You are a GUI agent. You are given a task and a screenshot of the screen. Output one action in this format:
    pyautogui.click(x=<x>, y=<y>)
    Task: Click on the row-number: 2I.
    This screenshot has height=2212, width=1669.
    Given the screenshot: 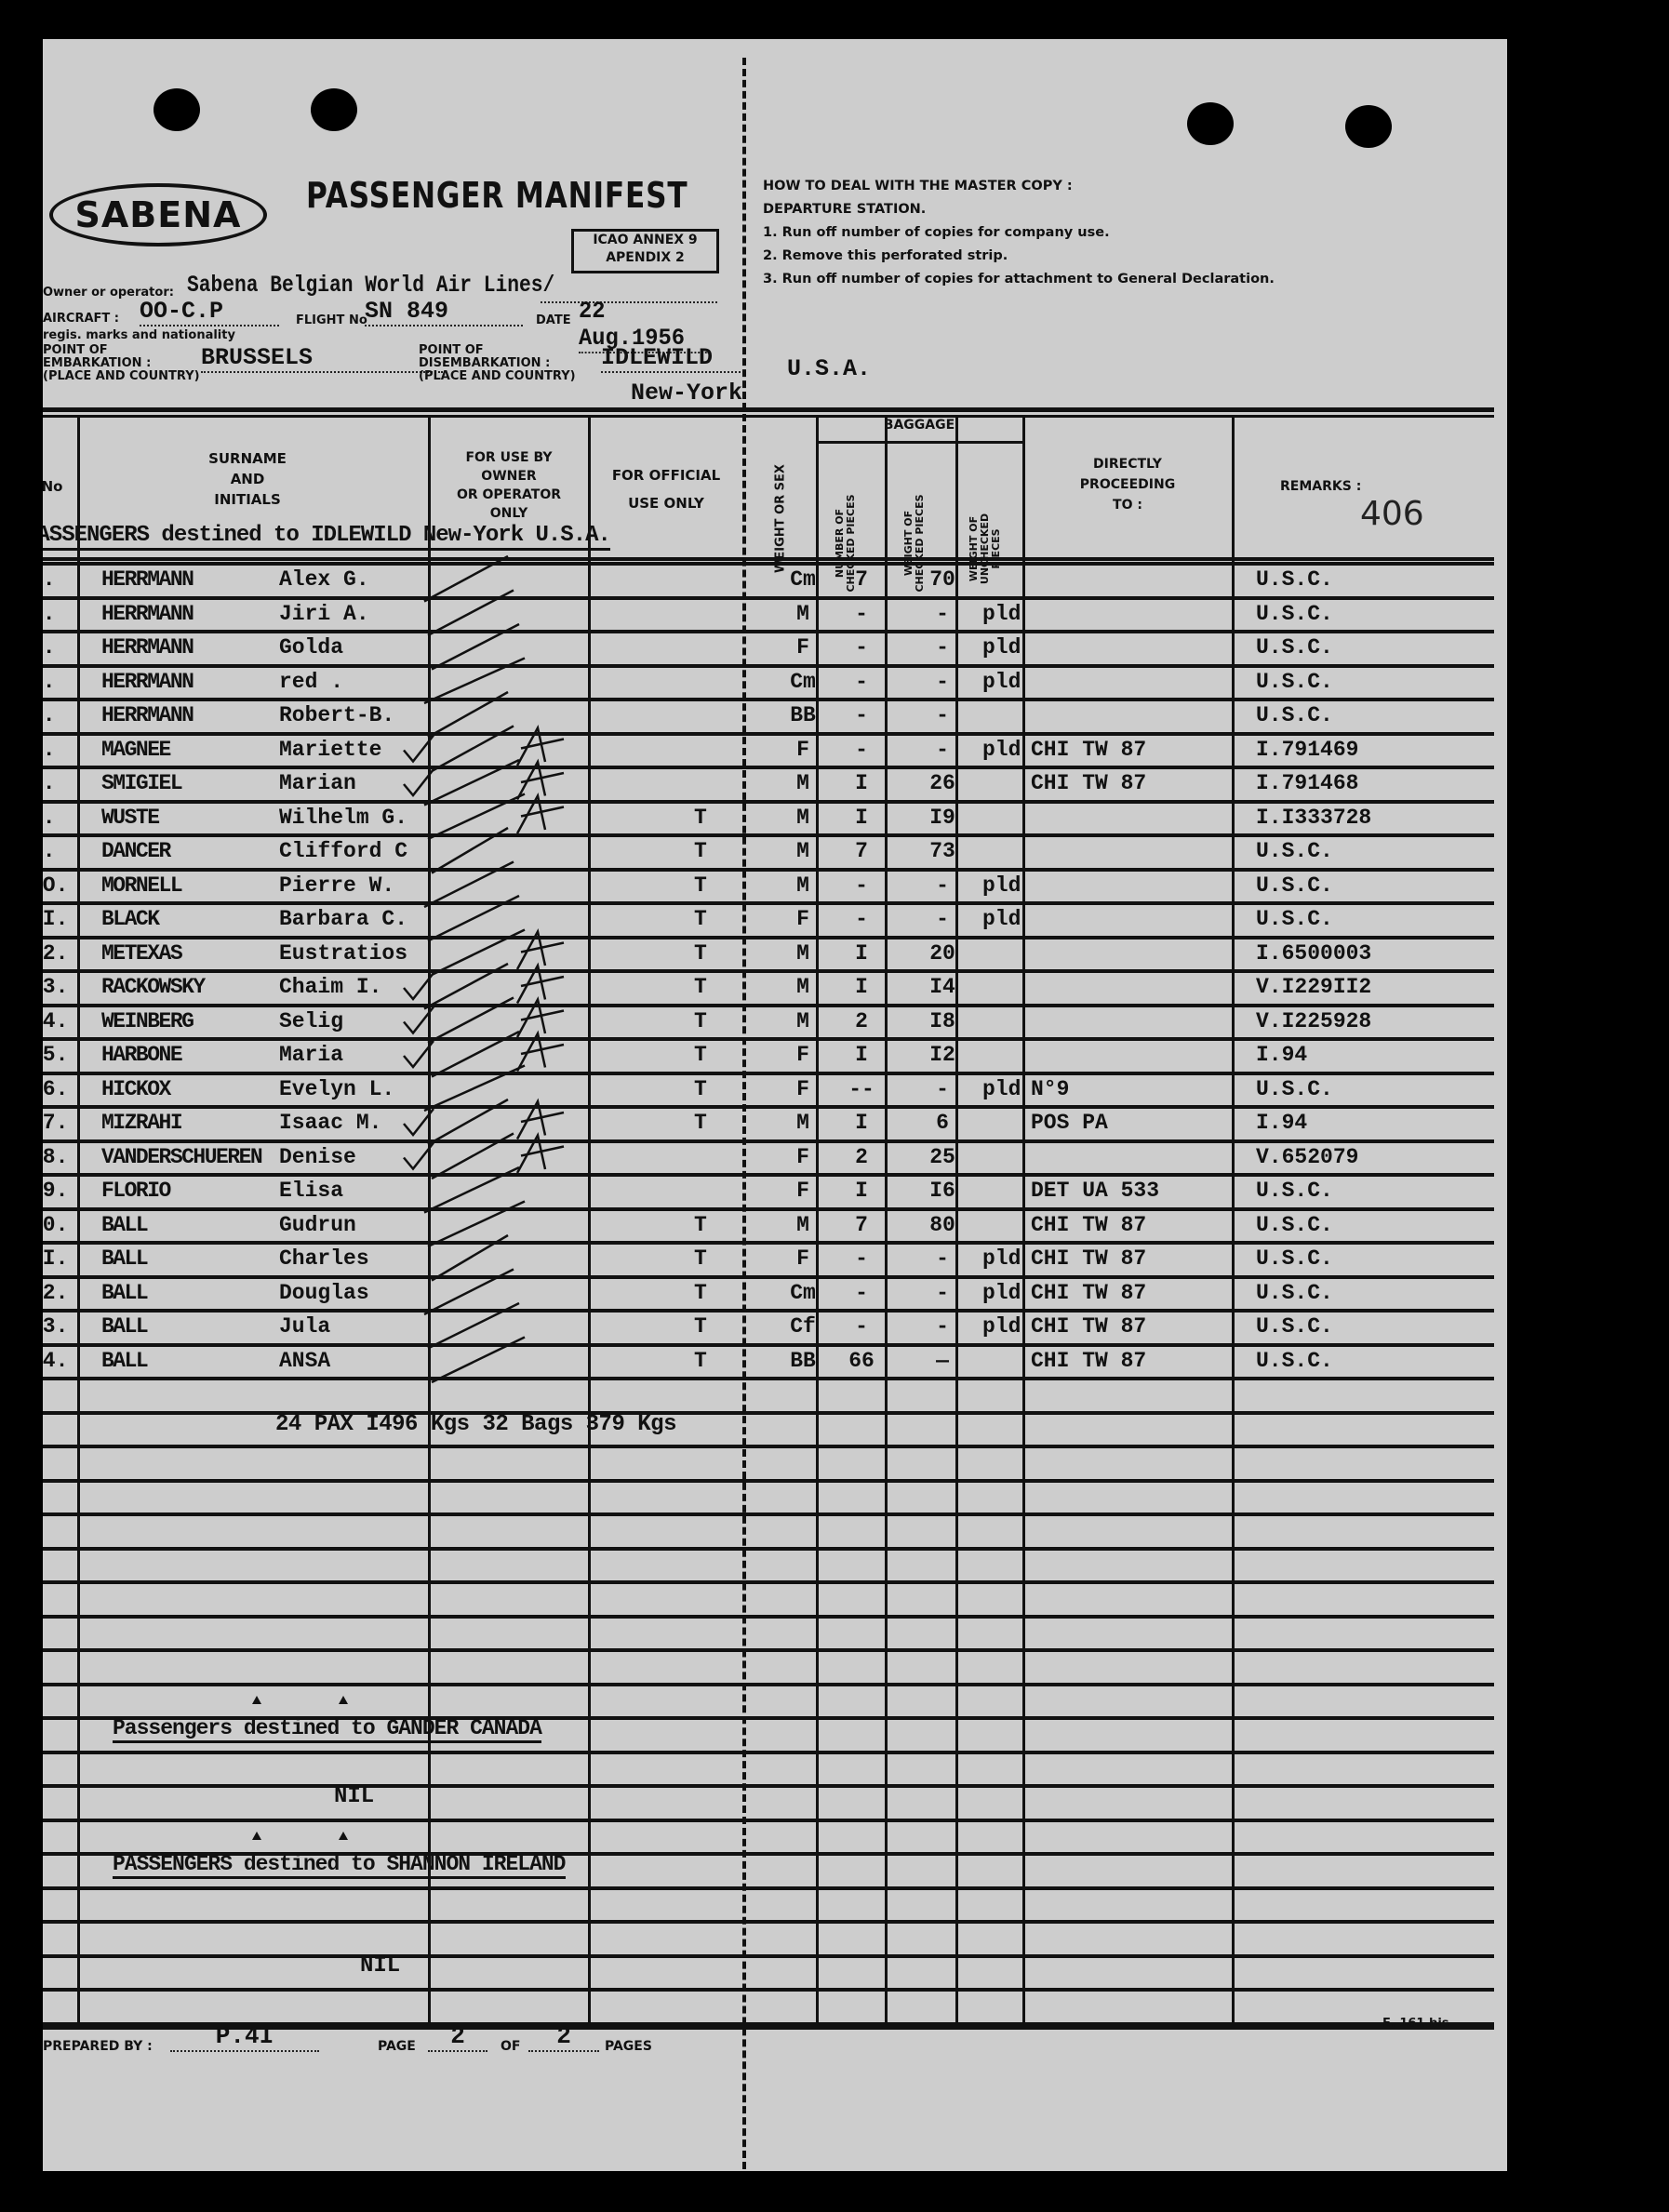 What is the action you would take?
    pyautogui.click(x=56, y=1258)
    